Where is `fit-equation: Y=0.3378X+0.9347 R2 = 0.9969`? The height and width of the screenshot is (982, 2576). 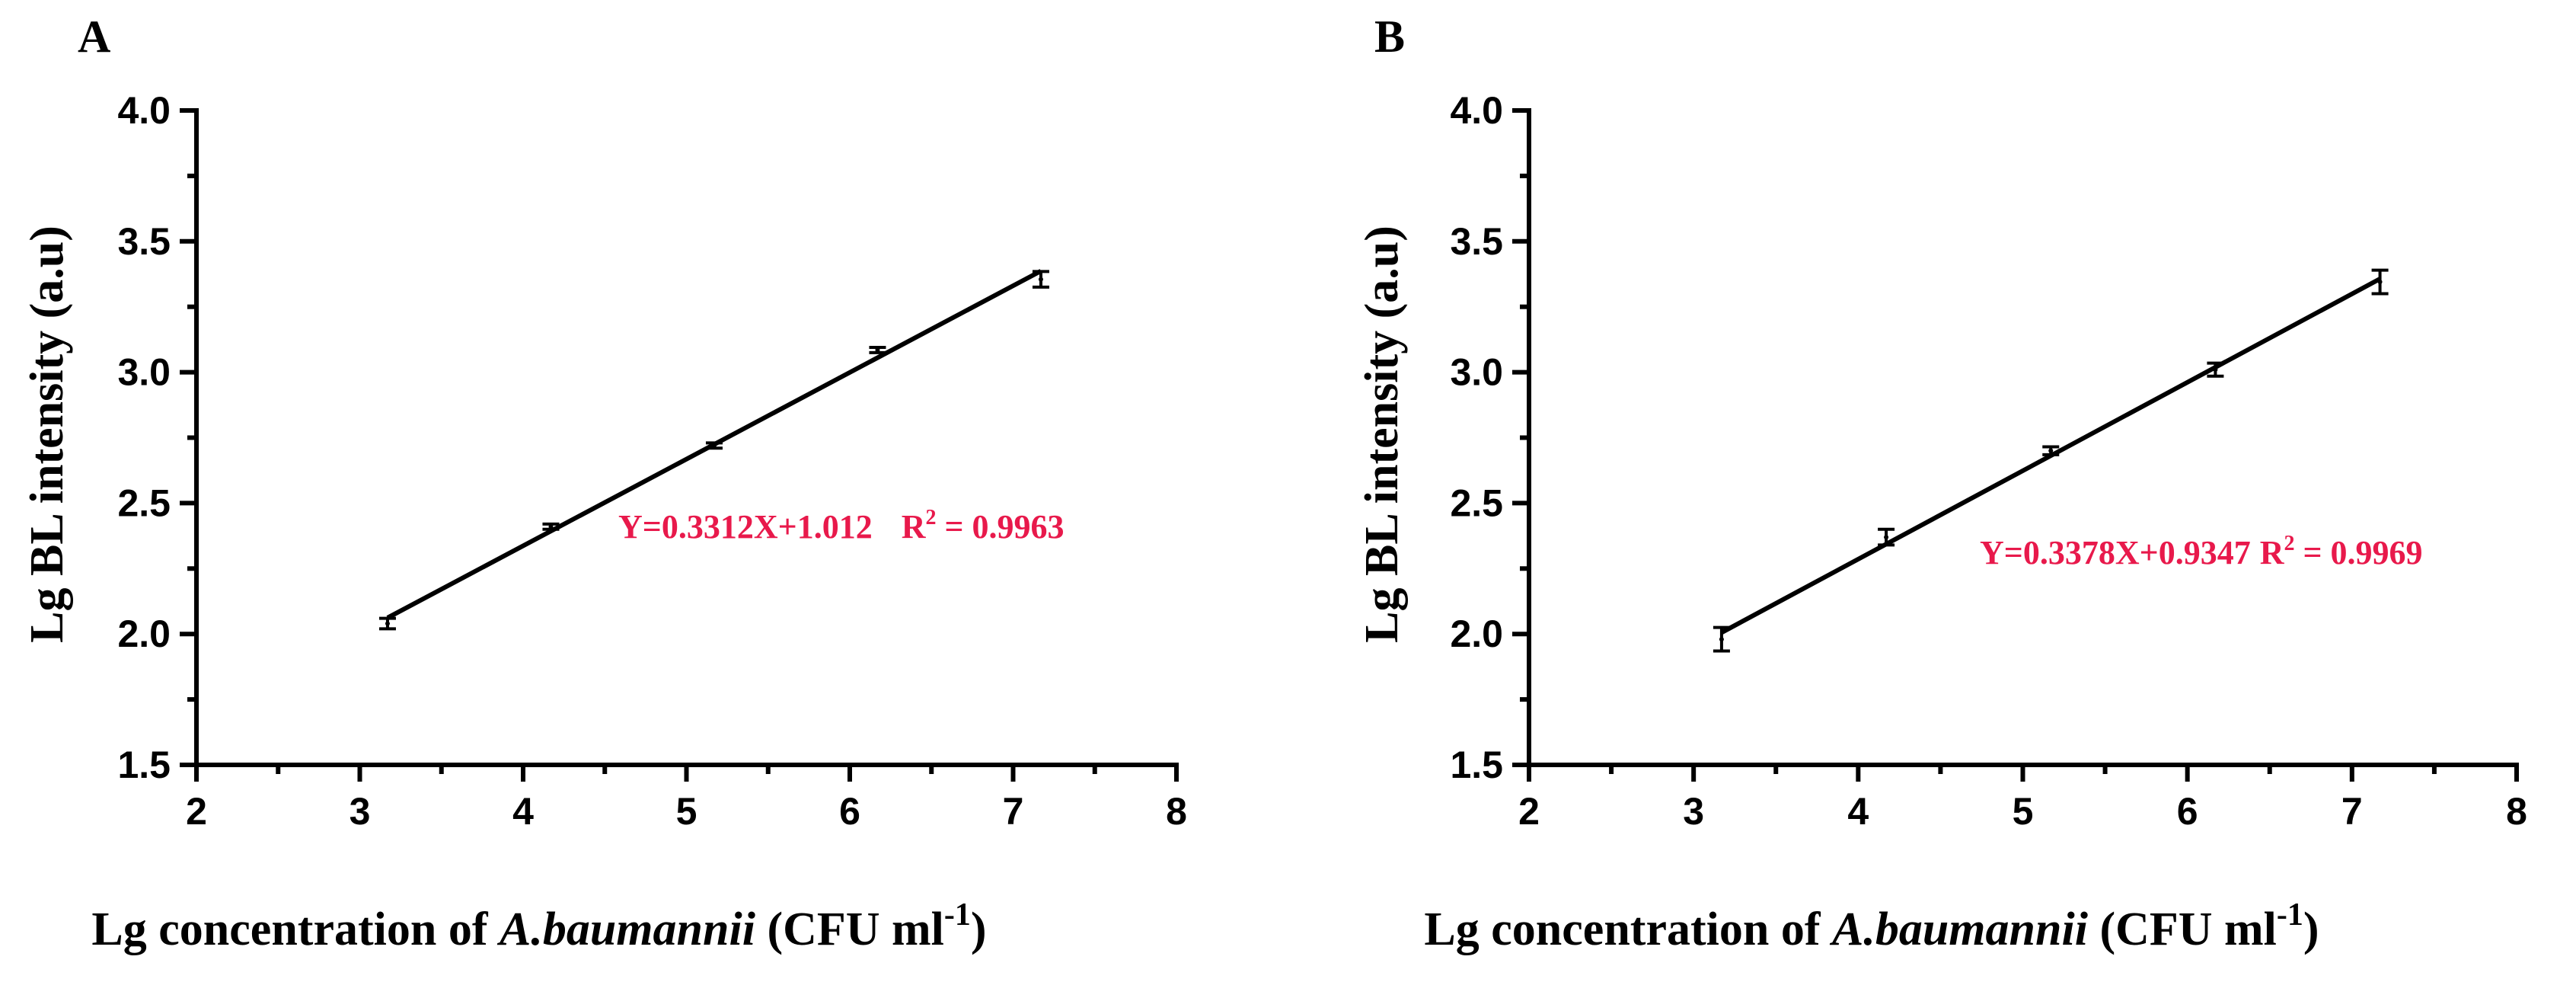
fit-equation: Y=0.3378X+0.9347 R2 = 0.9969 is located at coordinates (2201, 551).